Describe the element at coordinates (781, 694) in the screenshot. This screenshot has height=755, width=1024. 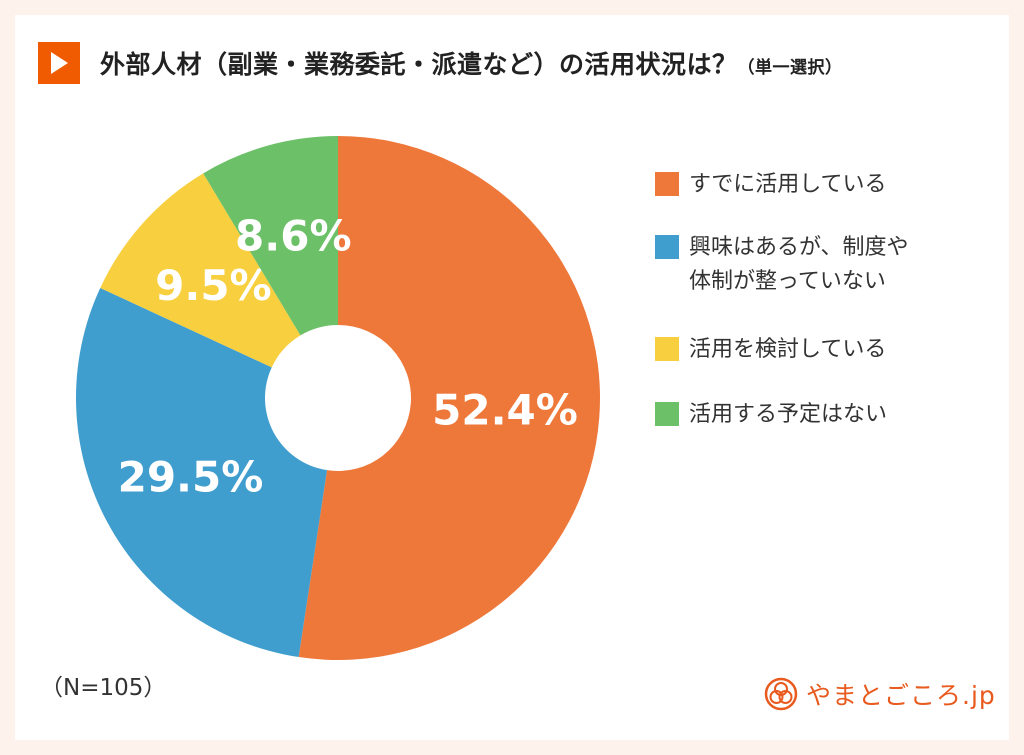
I see `logo-icon` at that location.